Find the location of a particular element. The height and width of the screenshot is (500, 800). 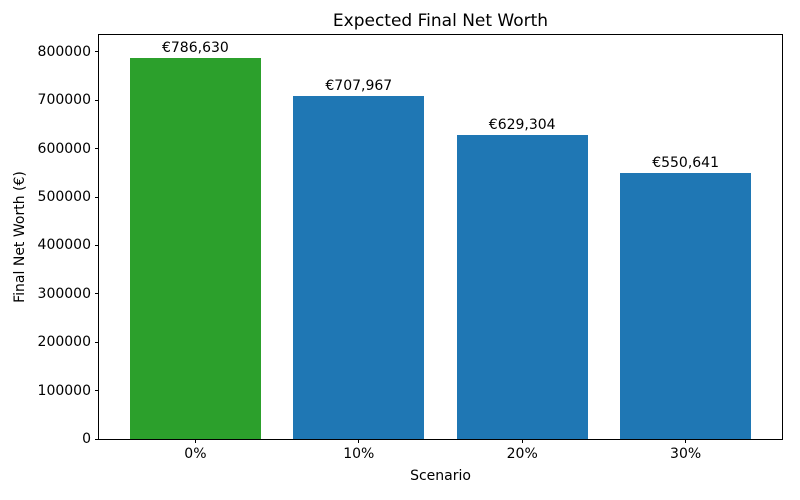

x-tick-label: 0% is located at coordinates (195, 454).